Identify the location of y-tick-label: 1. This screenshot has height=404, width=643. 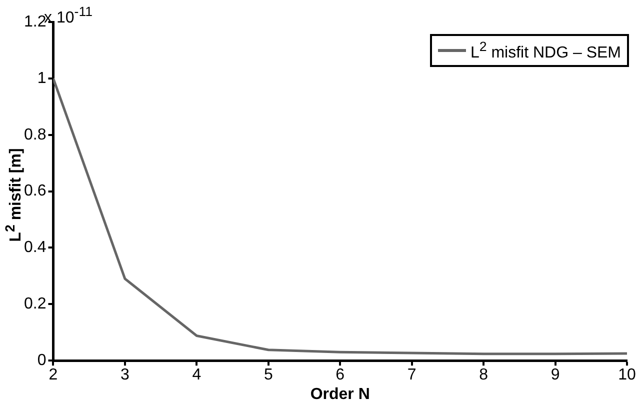
(41, 78).